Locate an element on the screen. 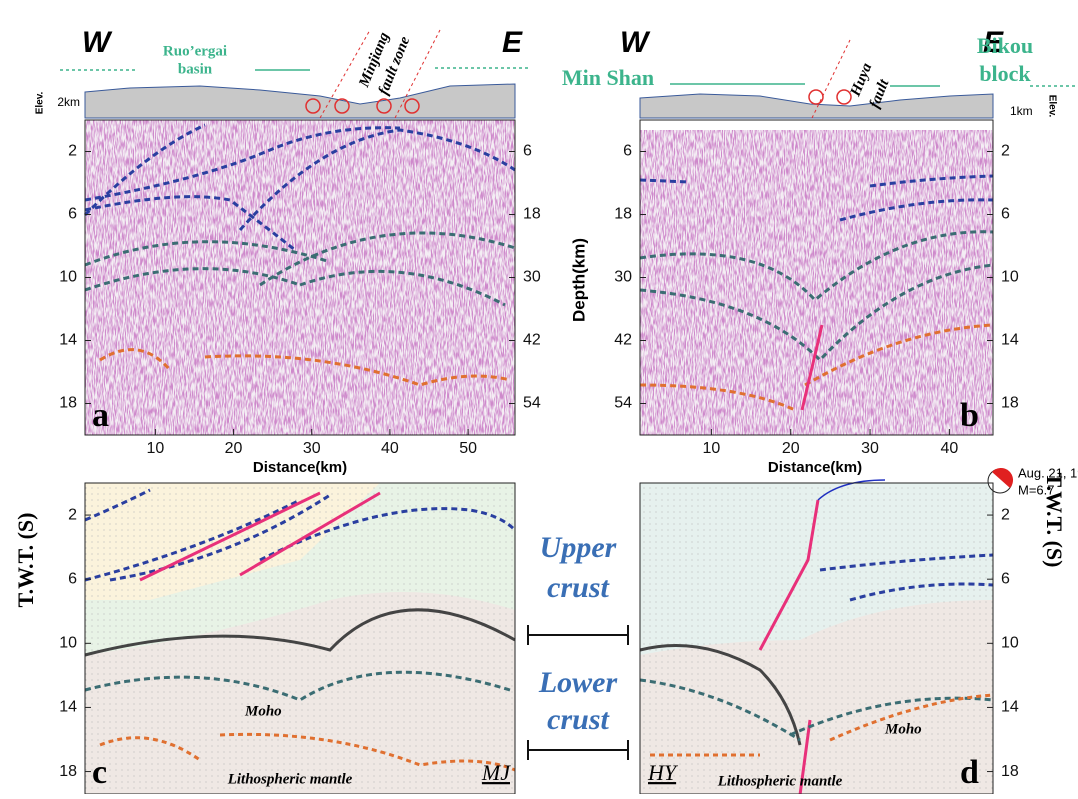 The height and width of the screenshot is (799, 1078). legend-lower: crust is located at coordinates (578, 719).